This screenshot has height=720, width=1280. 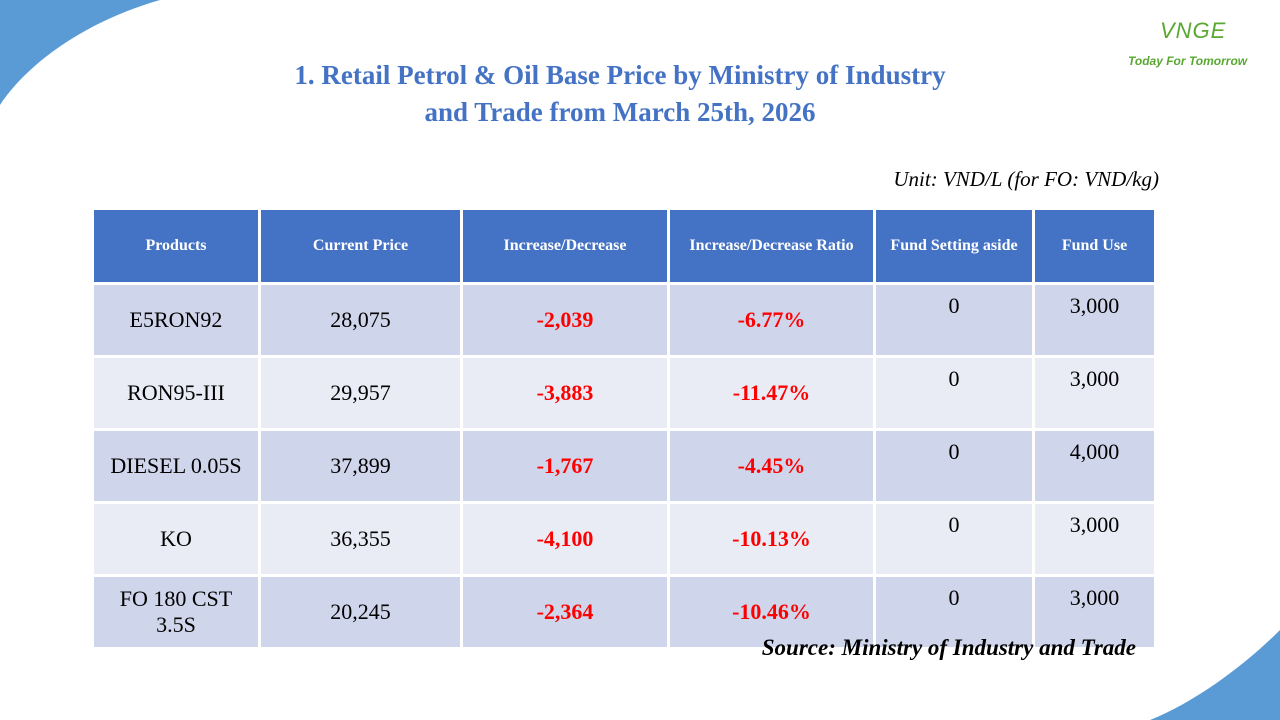 I want to click on column-header: Products, so click(x=176, y=246).